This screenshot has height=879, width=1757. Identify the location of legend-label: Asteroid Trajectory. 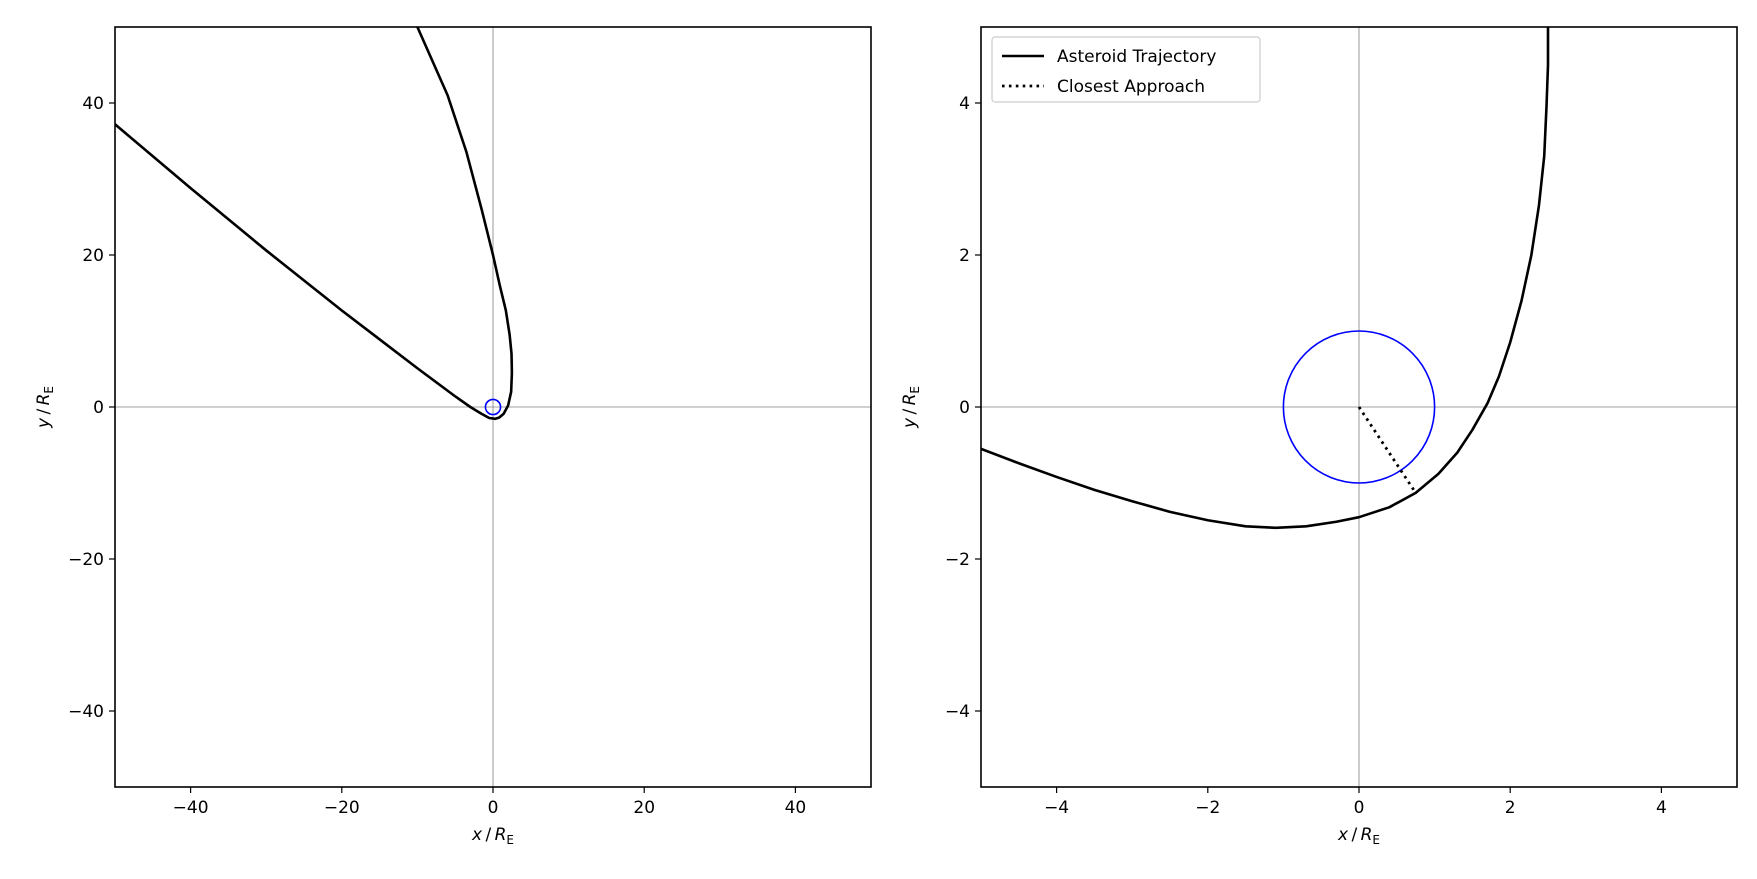
(1136, 57).